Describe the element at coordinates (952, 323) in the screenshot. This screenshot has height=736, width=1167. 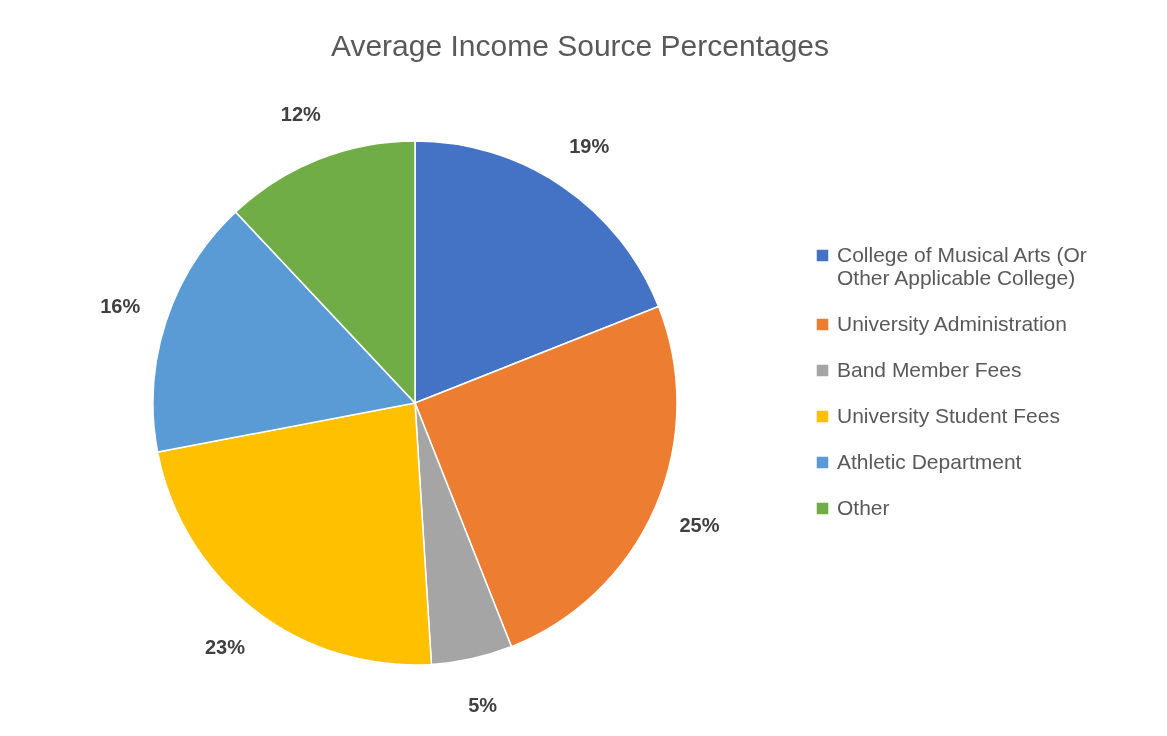
I see `legend-label: University Administration` at that location.